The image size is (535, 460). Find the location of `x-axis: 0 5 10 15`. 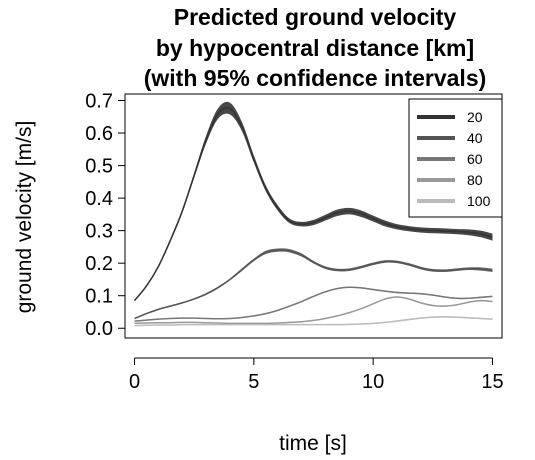

x-axis: 0 5 10 15 is located at coordinates (316, 375).